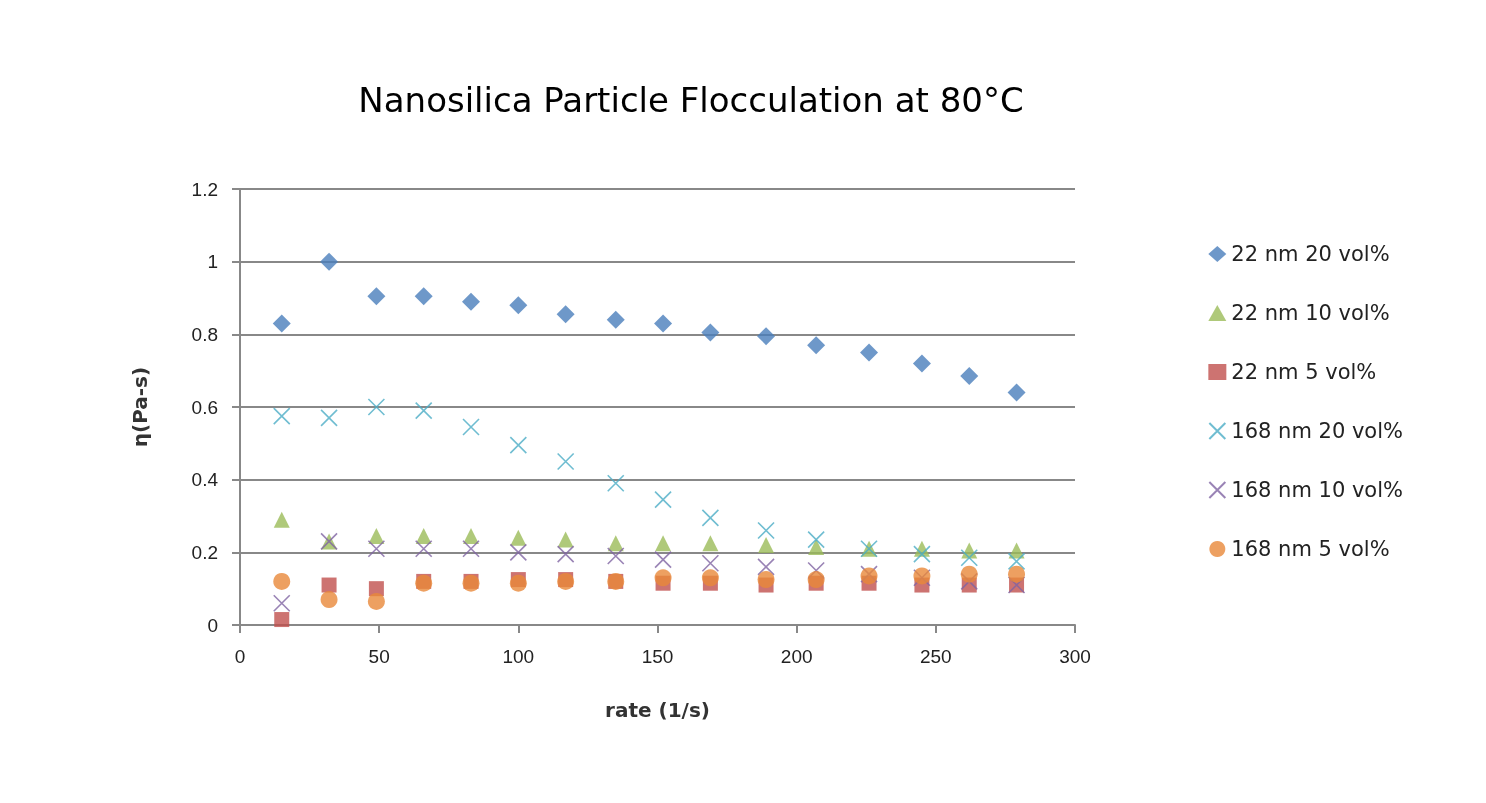 This screenshot has height=803, width=1486. Describe the element at coordinates (240, 656) in the screenshot. I see `x-tick-label: 0` at that location.